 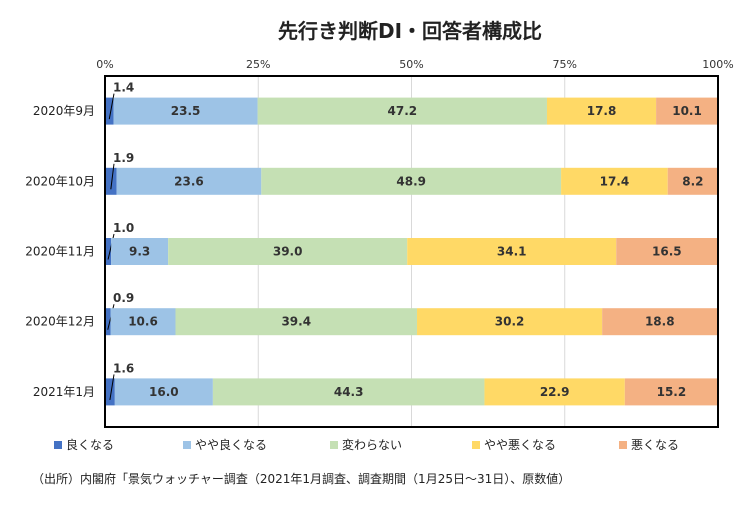 I want to click on data-label: 48.9, so click(x=411, y=181).